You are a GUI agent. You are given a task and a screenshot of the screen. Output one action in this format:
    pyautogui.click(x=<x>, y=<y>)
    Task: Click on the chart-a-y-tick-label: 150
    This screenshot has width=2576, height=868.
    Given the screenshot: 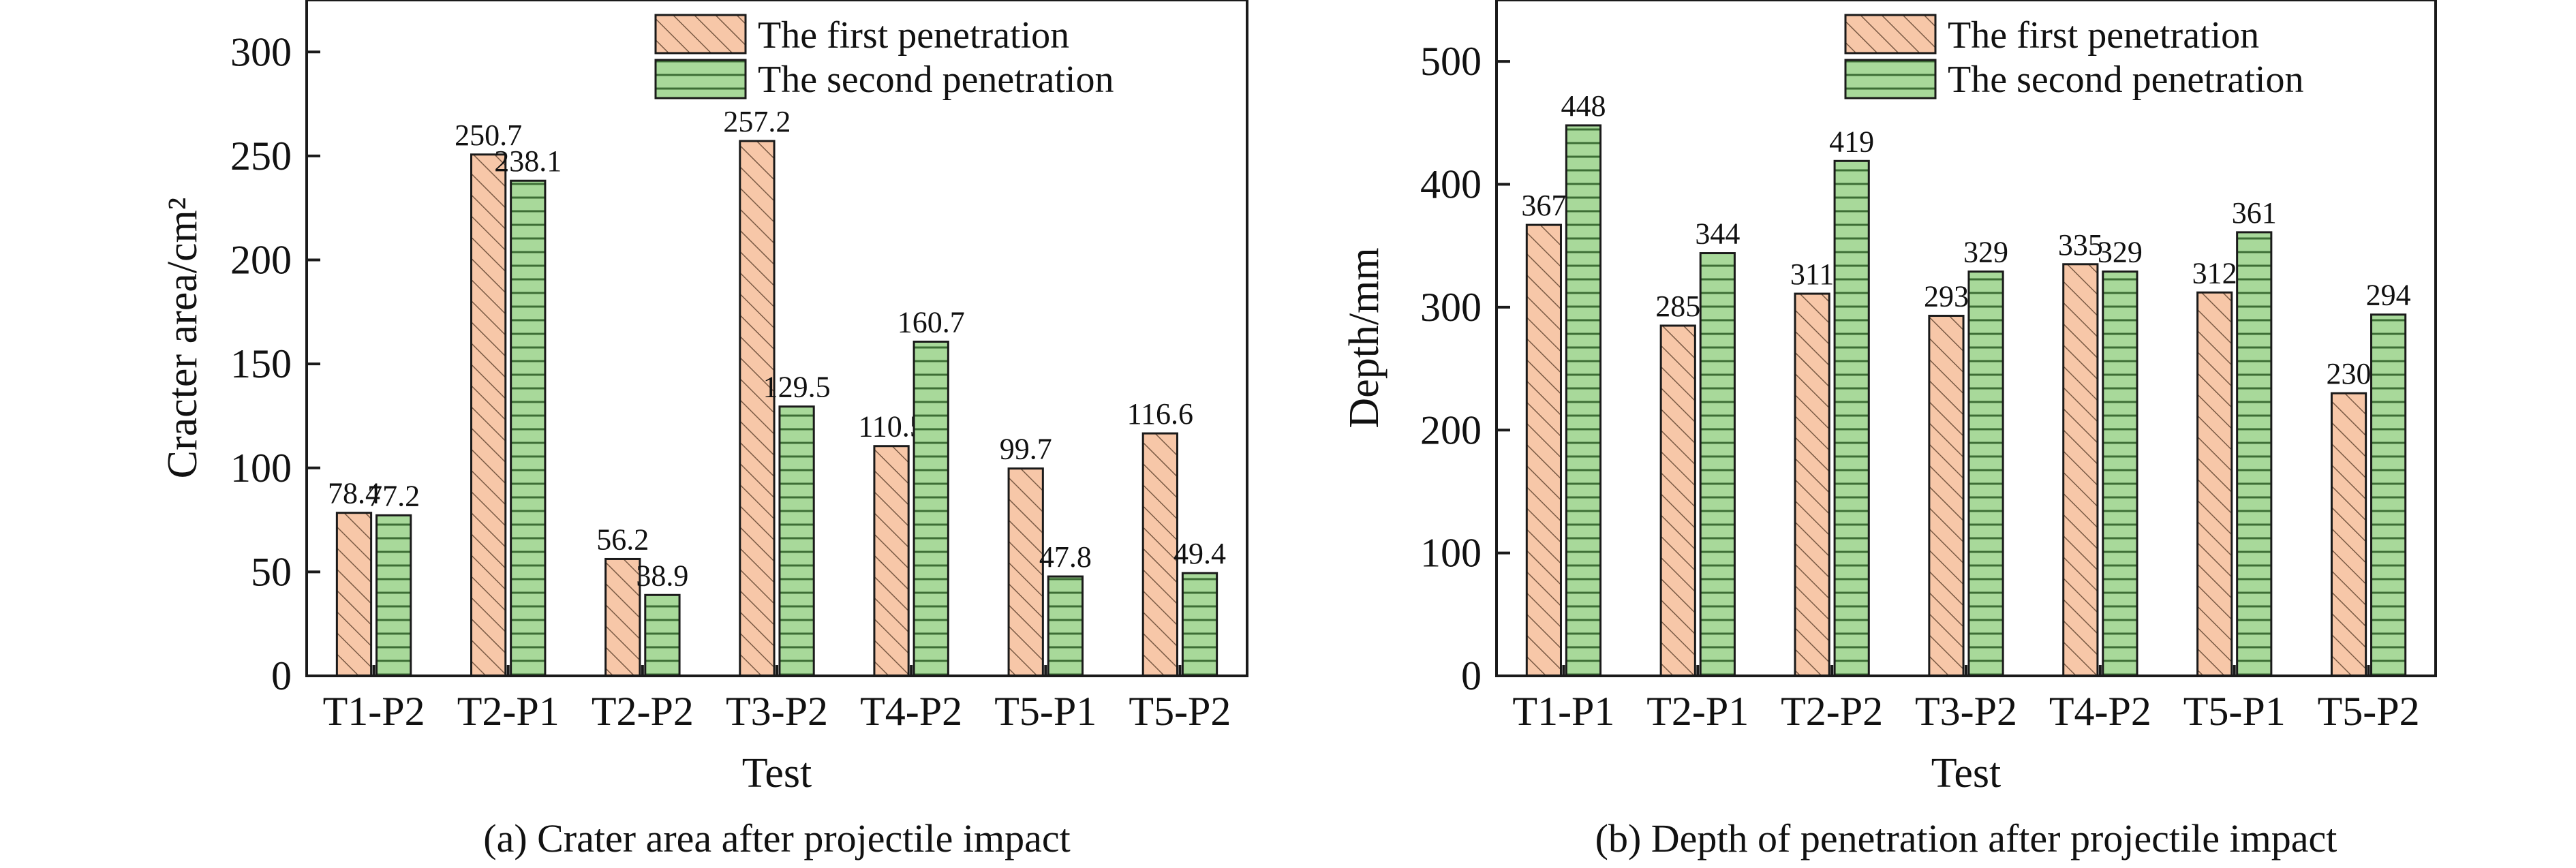 What is the action you would take?
    pyautogui.click(x=261, y=363)
    